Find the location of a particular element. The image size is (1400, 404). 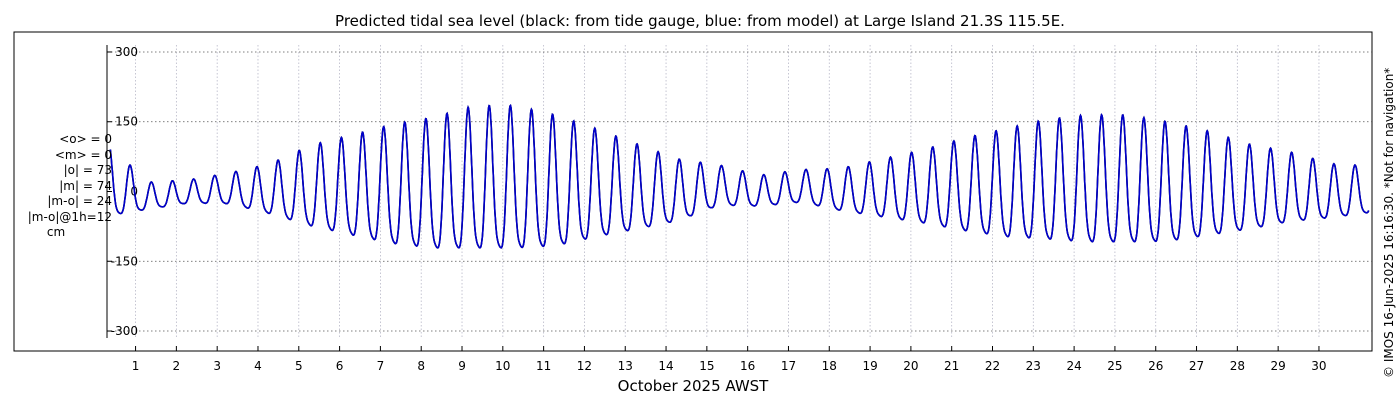

x-tick-label: 28 is located at coordinates (1237, 366).